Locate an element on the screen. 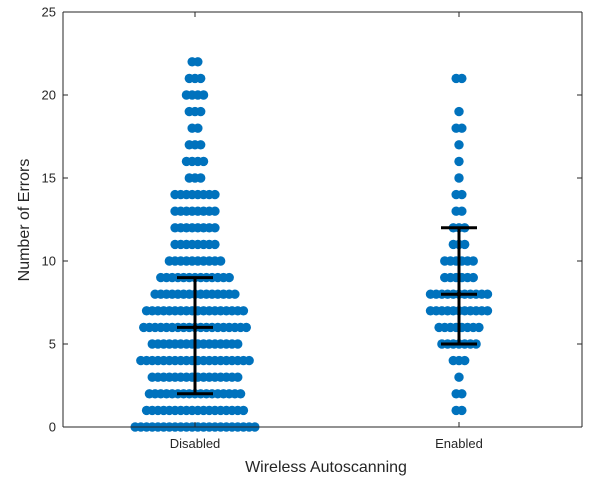 The width and height of the screenshot is (594, 479). y-tick-label: 10 is located at coordinates (49, 261).